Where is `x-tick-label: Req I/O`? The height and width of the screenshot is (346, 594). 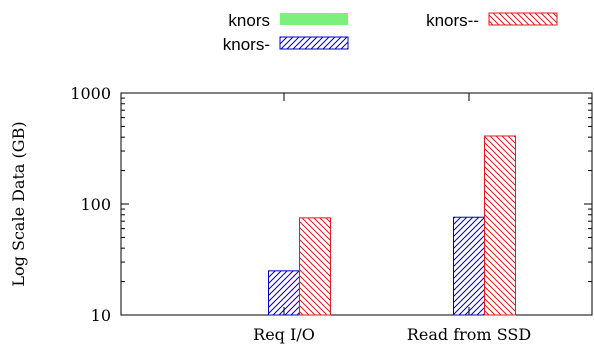 x-tick-label: Req I/O is located at coordinates (284, 334).